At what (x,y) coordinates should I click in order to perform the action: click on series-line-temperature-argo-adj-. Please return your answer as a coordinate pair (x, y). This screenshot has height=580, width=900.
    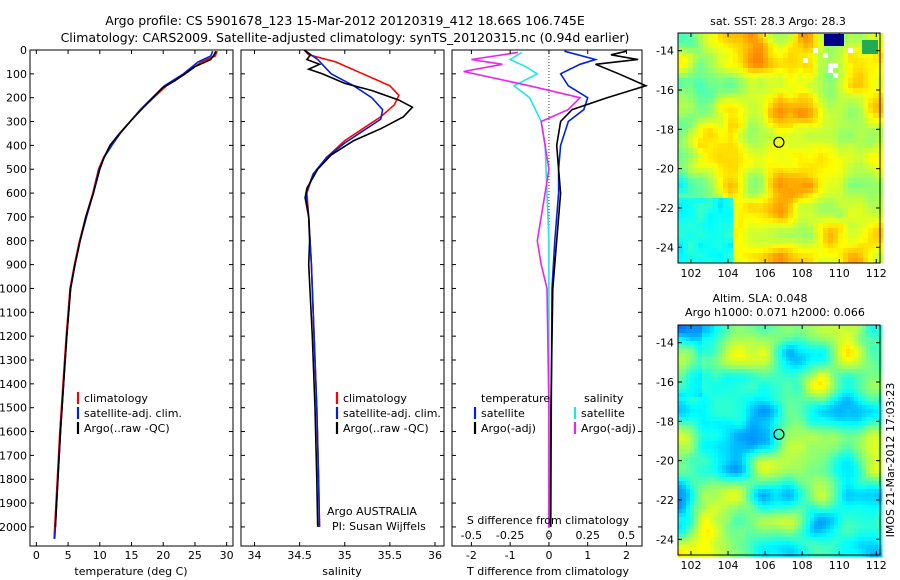
    Looking at the image, I should click on (599, 288).